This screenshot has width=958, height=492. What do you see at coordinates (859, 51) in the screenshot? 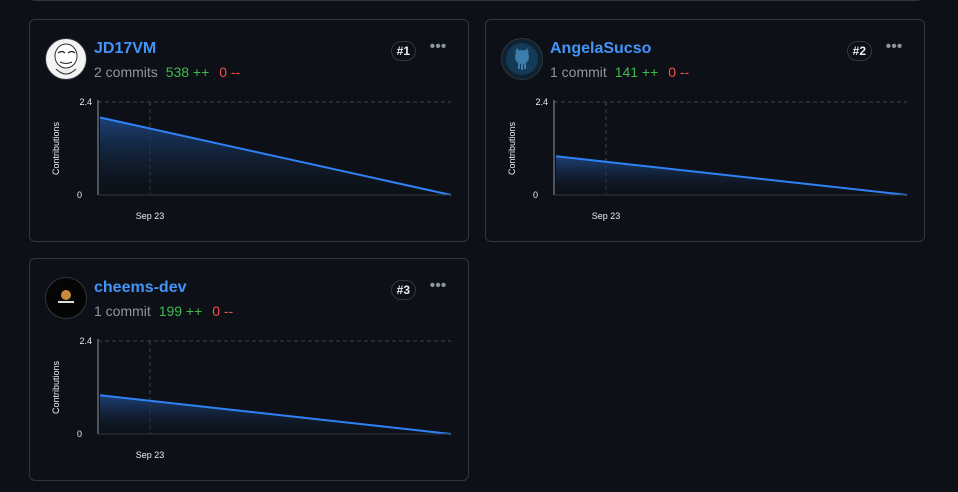
I see `rank-badge: #2` at bounding box center [859, 51].